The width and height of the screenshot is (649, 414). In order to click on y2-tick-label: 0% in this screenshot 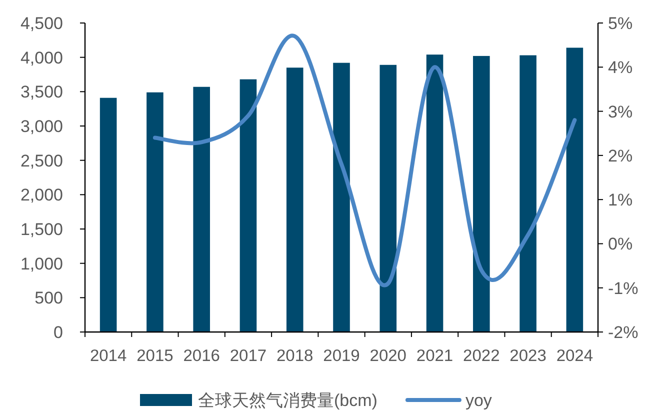, I will do `click(620, 244)`.